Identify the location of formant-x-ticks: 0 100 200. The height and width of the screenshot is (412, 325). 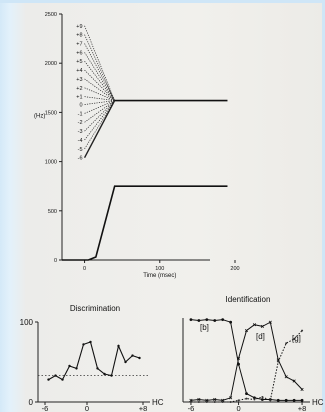
(161, 266).